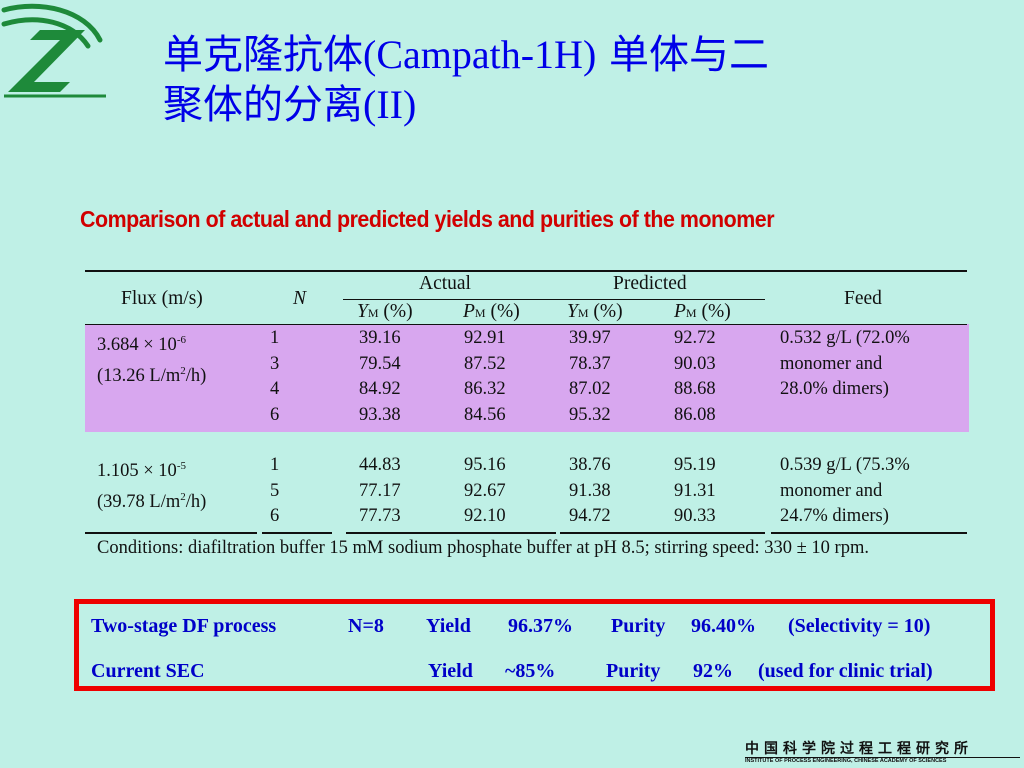 Image resolution: width=1024 pixels, height=768 pixels. Describe the element at coordinates (275, 490) in the screenshot. I see `group-2-n: 1 5 6` at that location.